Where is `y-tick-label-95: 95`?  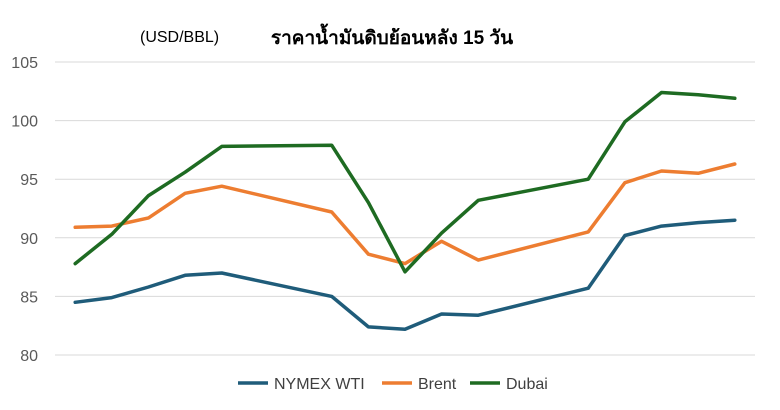 y-tick-label-95: 95 is located at coordinates (29, 180).